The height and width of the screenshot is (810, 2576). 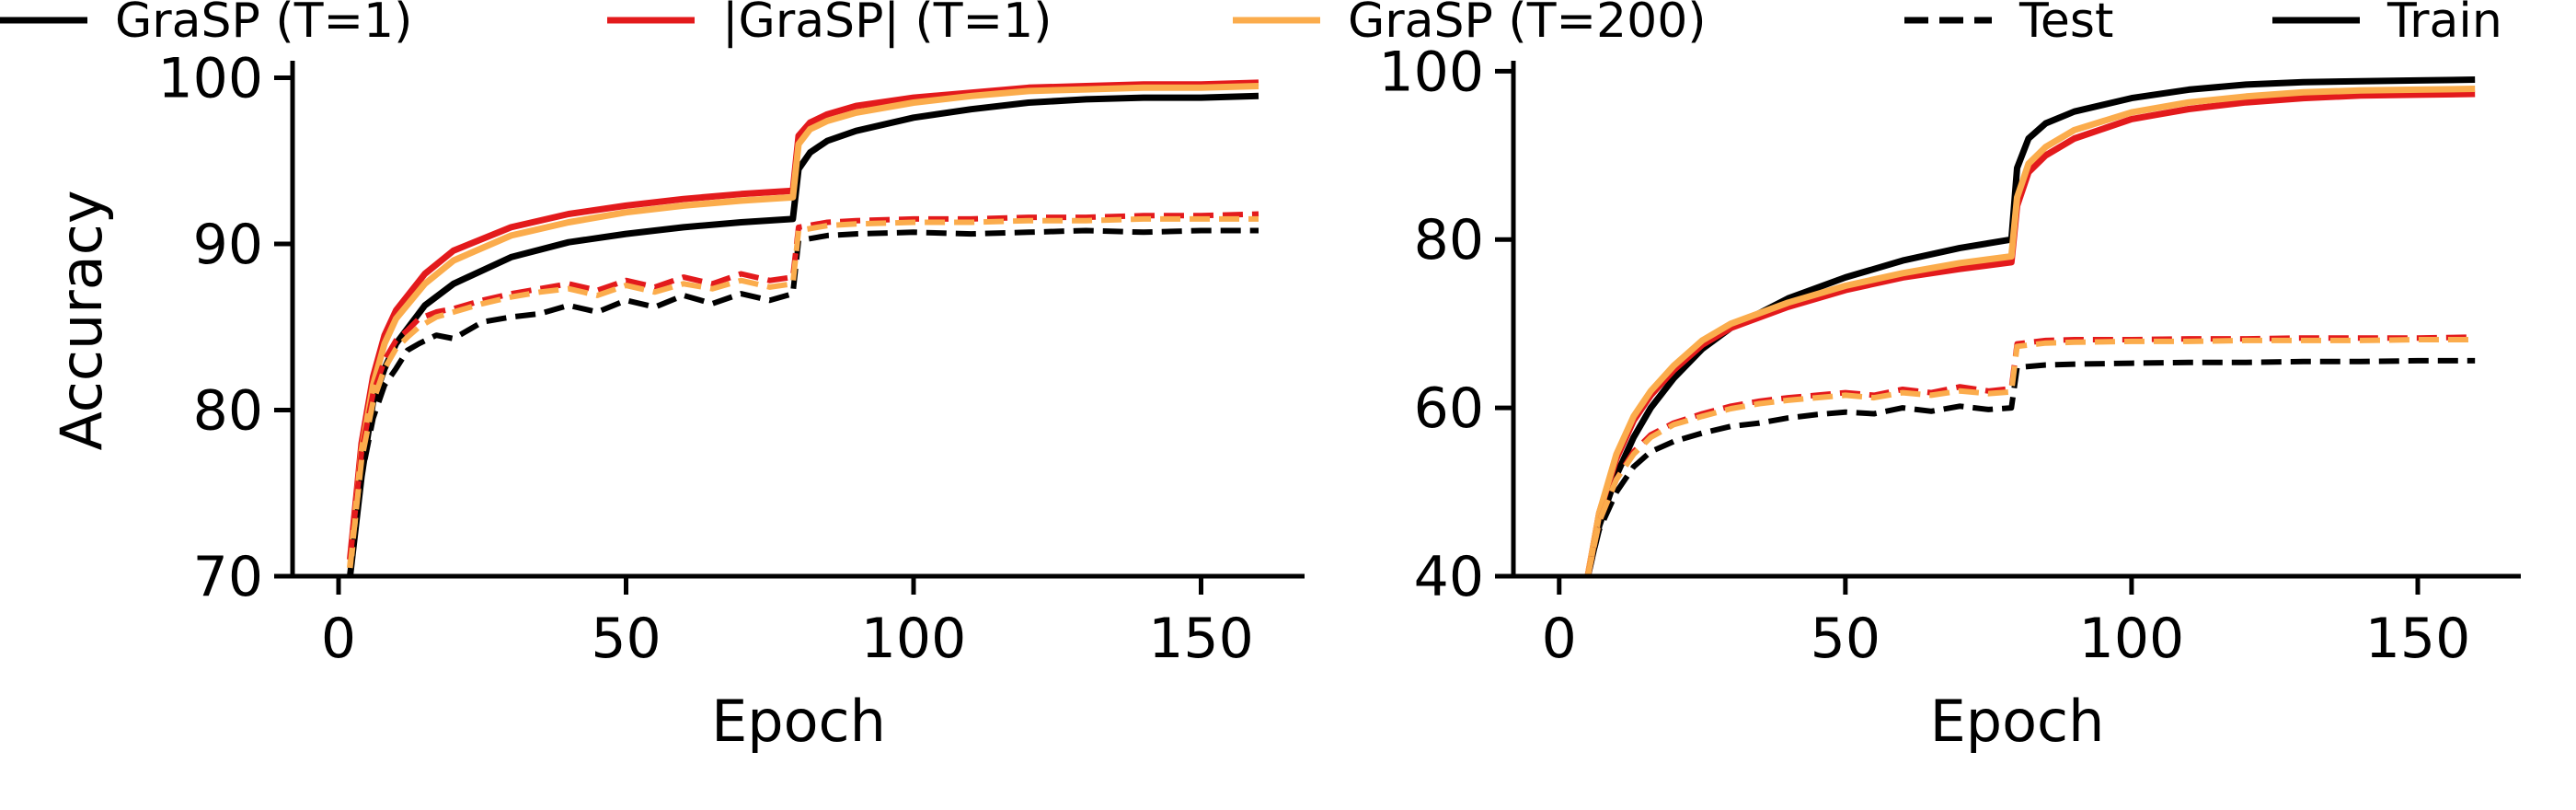 I want to click on legend-label-test: Test, so click(x=2065, y=24).